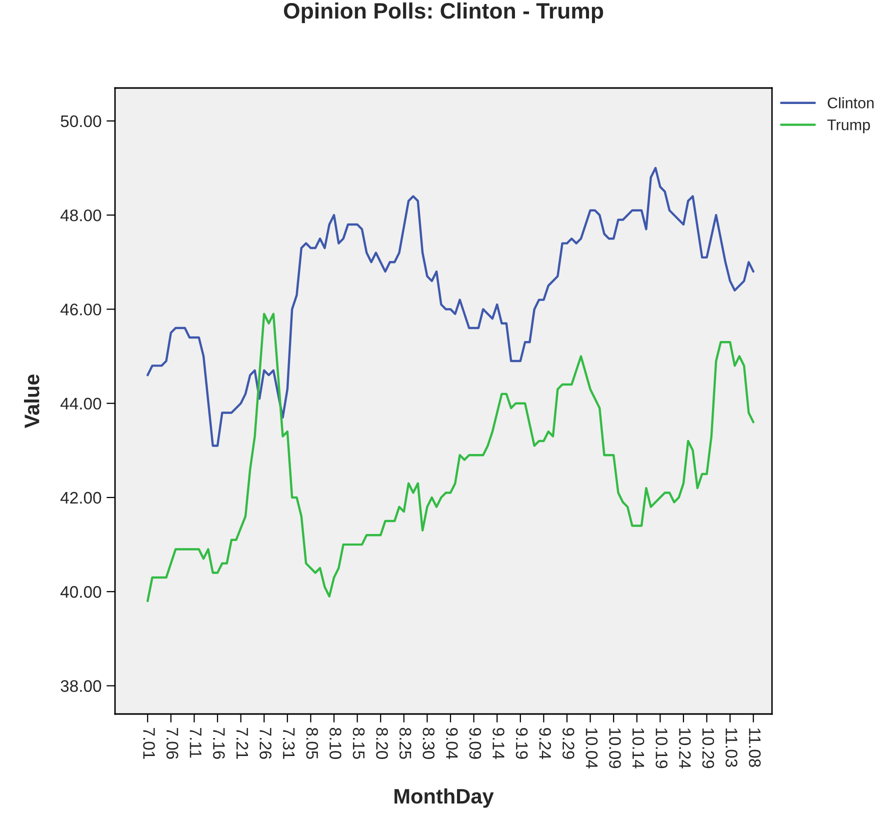  Describe the element at coordinates (81, 121) in the screenshot. I see `y-tick-label: 50.00` at that location.